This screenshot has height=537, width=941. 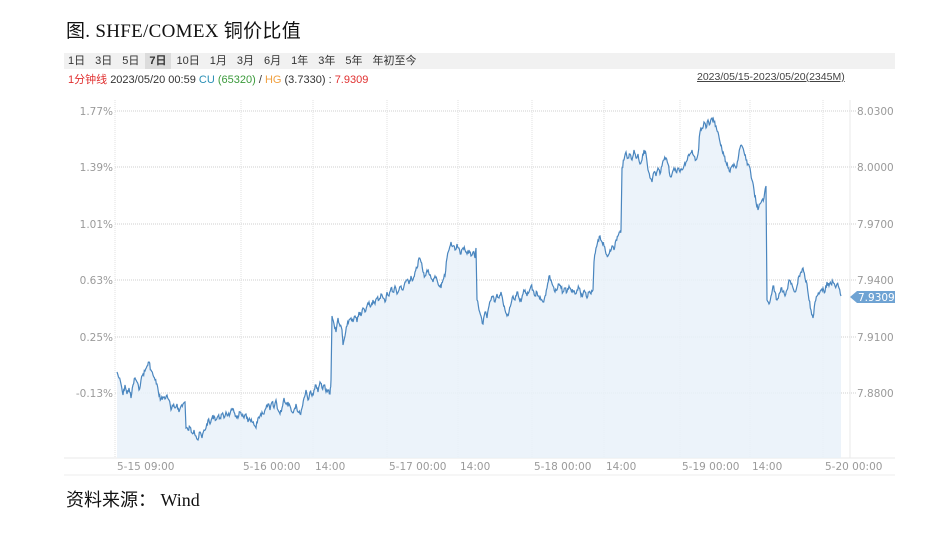 I want to click on range-button: 5年, so click(x=354, y=61).